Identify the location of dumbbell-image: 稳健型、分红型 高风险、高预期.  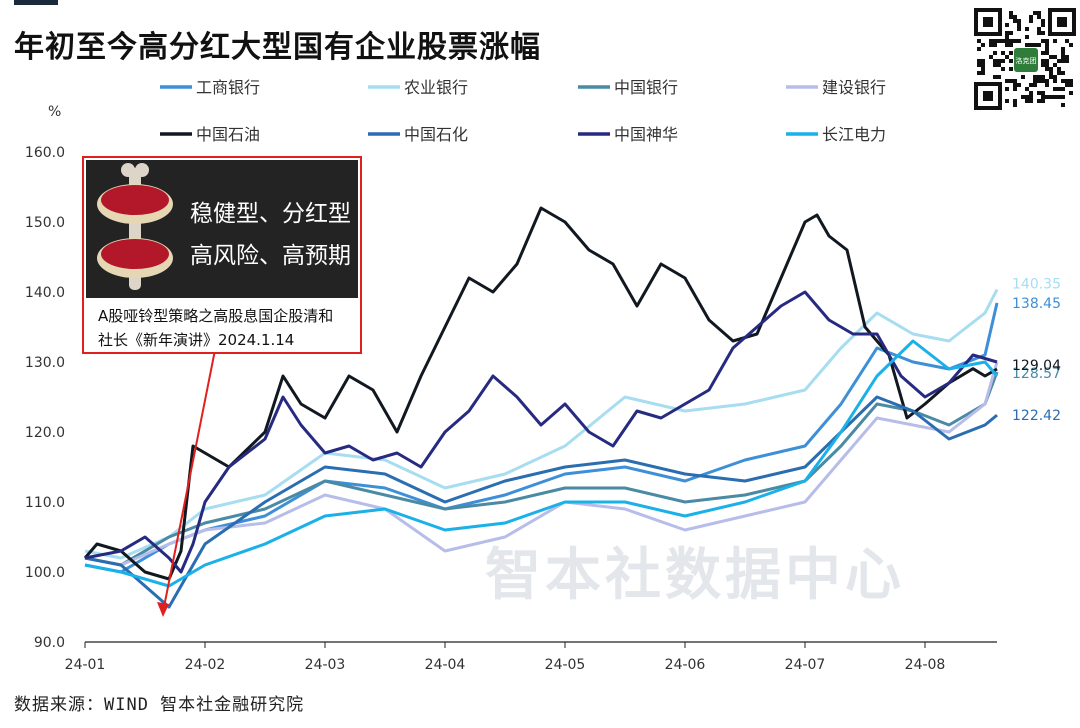
(222, 229).